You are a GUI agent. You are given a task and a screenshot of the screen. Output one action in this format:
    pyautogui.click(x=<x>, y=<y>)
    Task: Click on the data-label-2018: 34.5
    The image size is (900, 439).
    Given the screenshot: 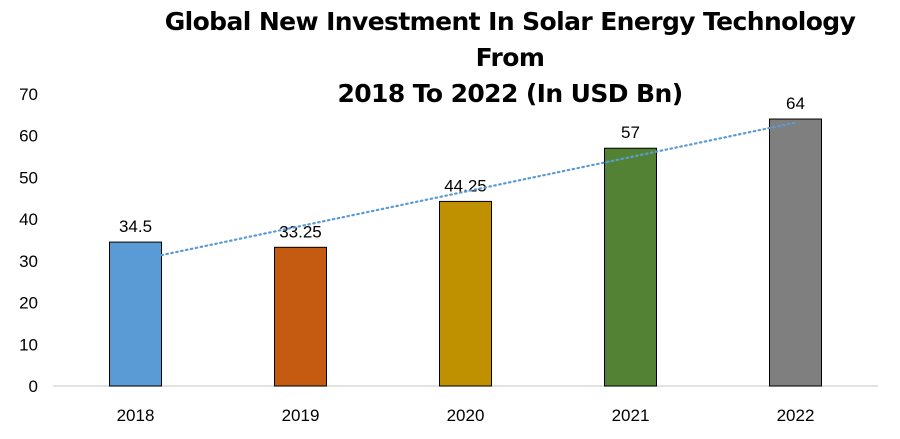 What is the action you would take?
    pyautogui.click(x=135, y=226)
    